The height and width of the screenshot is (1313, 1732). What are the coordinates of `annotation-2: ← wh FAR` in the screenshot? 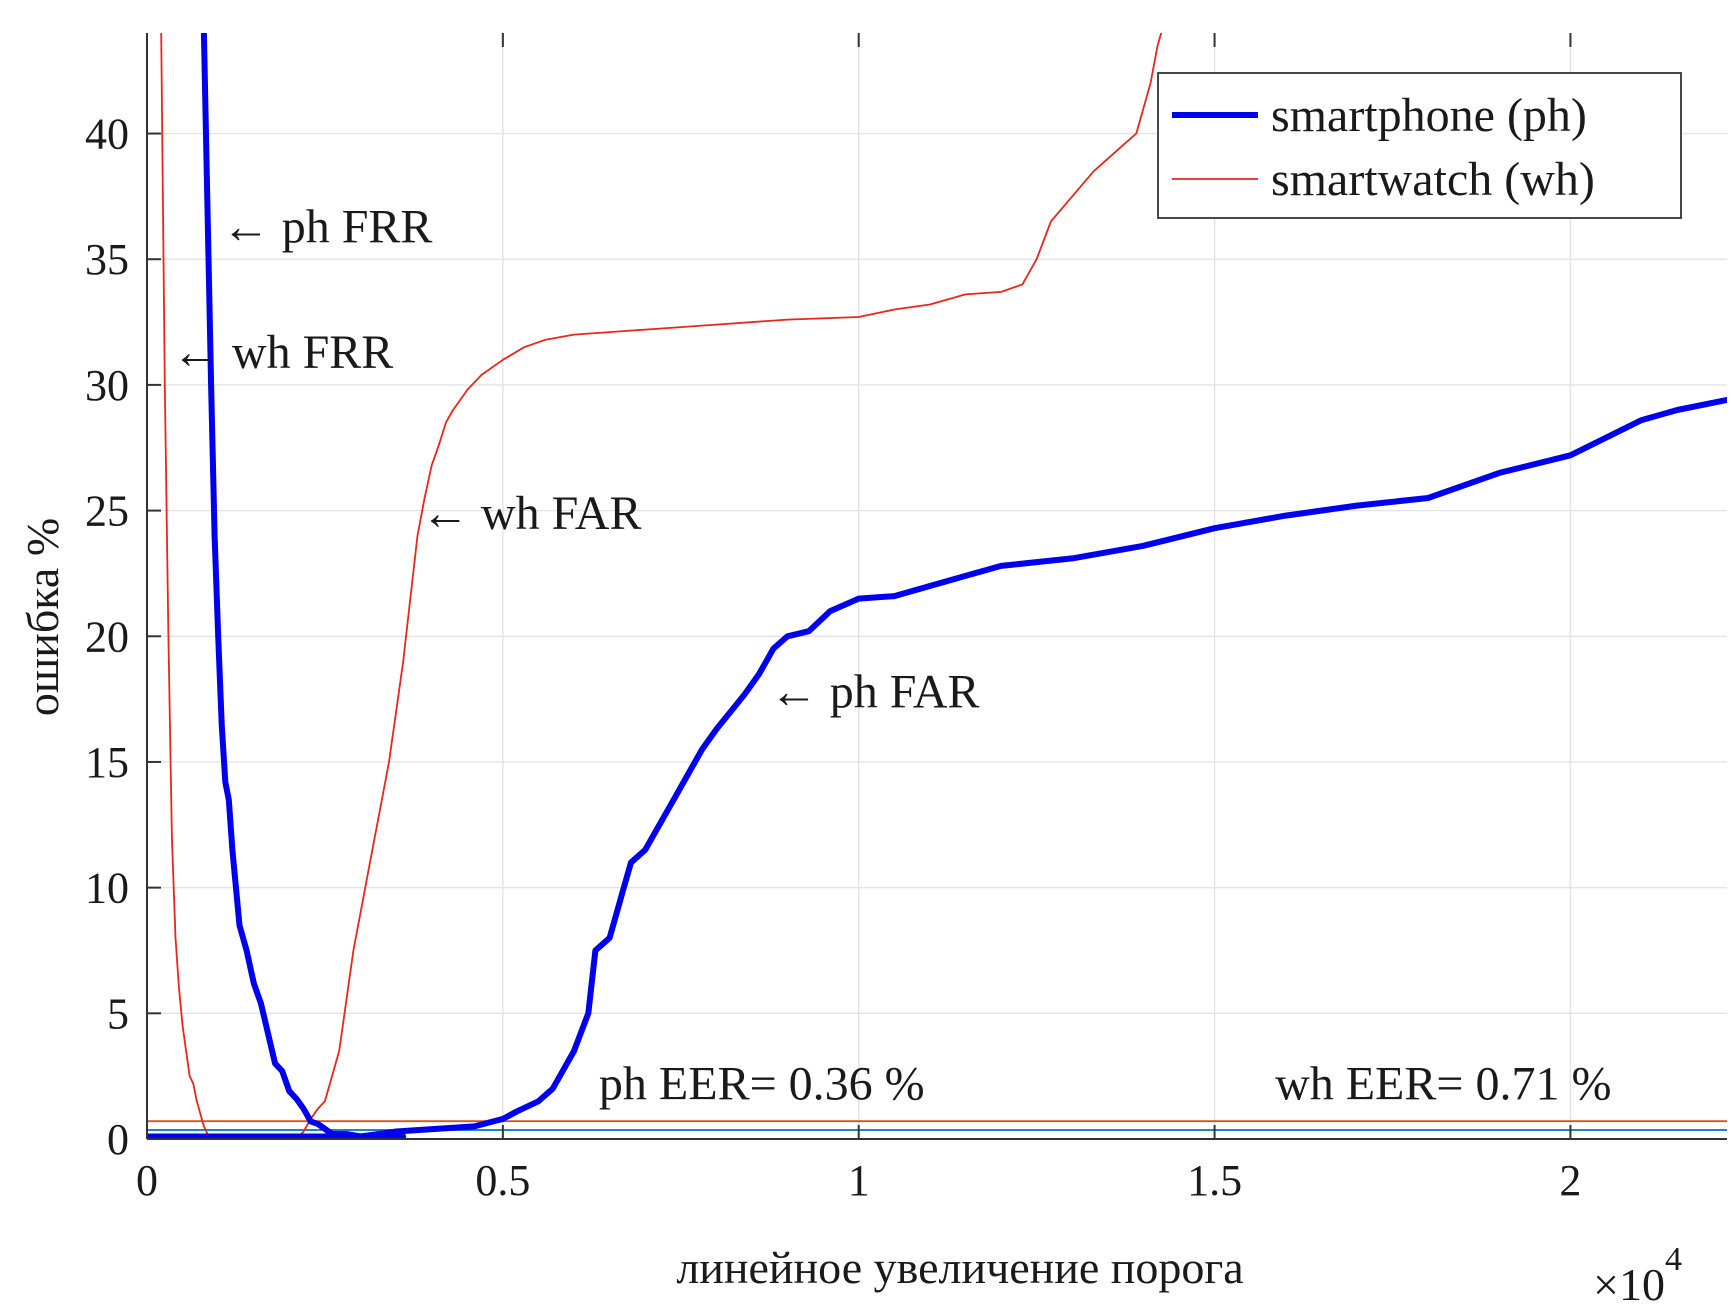 It's located at (531, 513).